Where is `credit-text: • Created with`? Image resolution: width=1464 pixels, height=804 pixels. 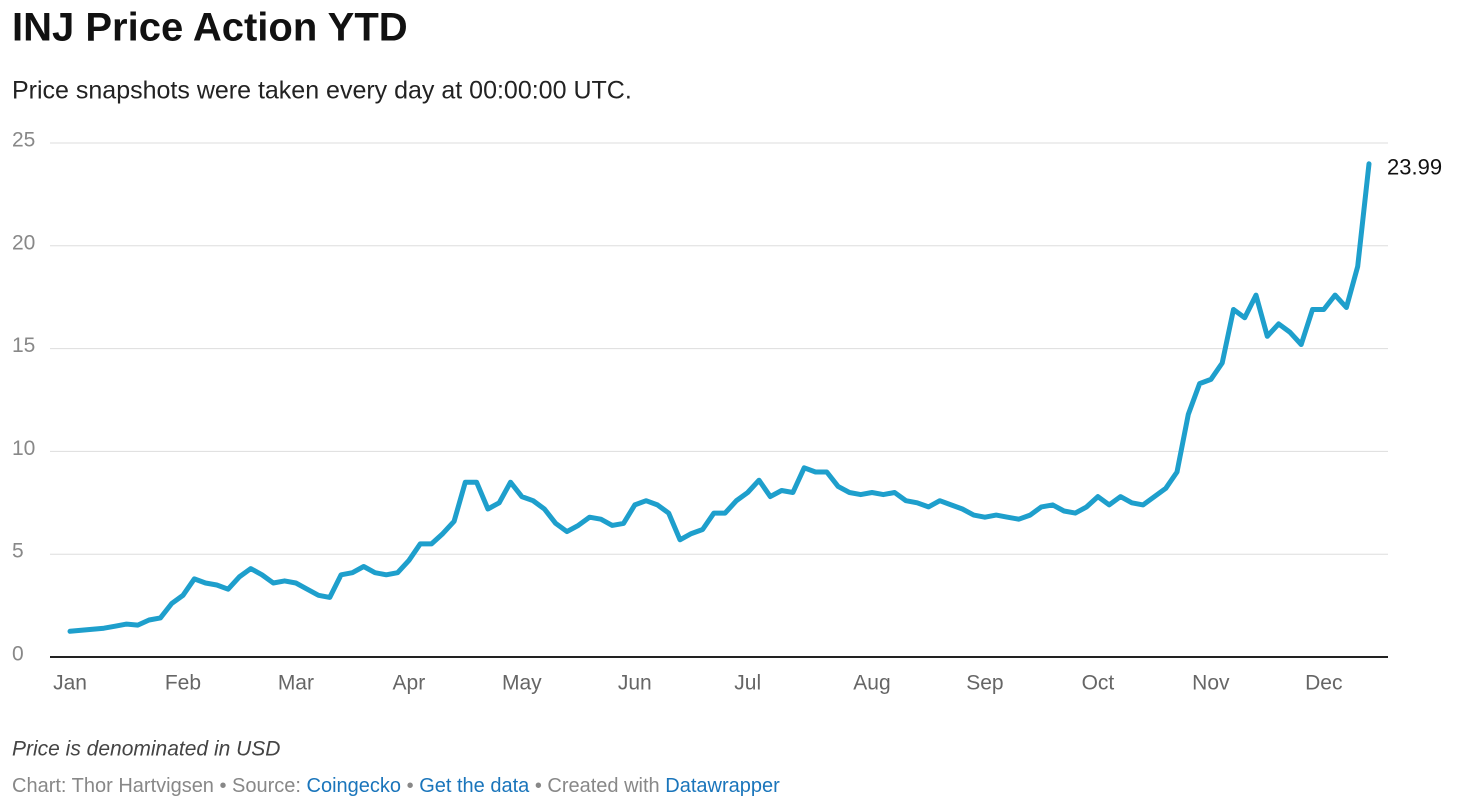 credit-text: • Created with is located at coordinates (597, 786).